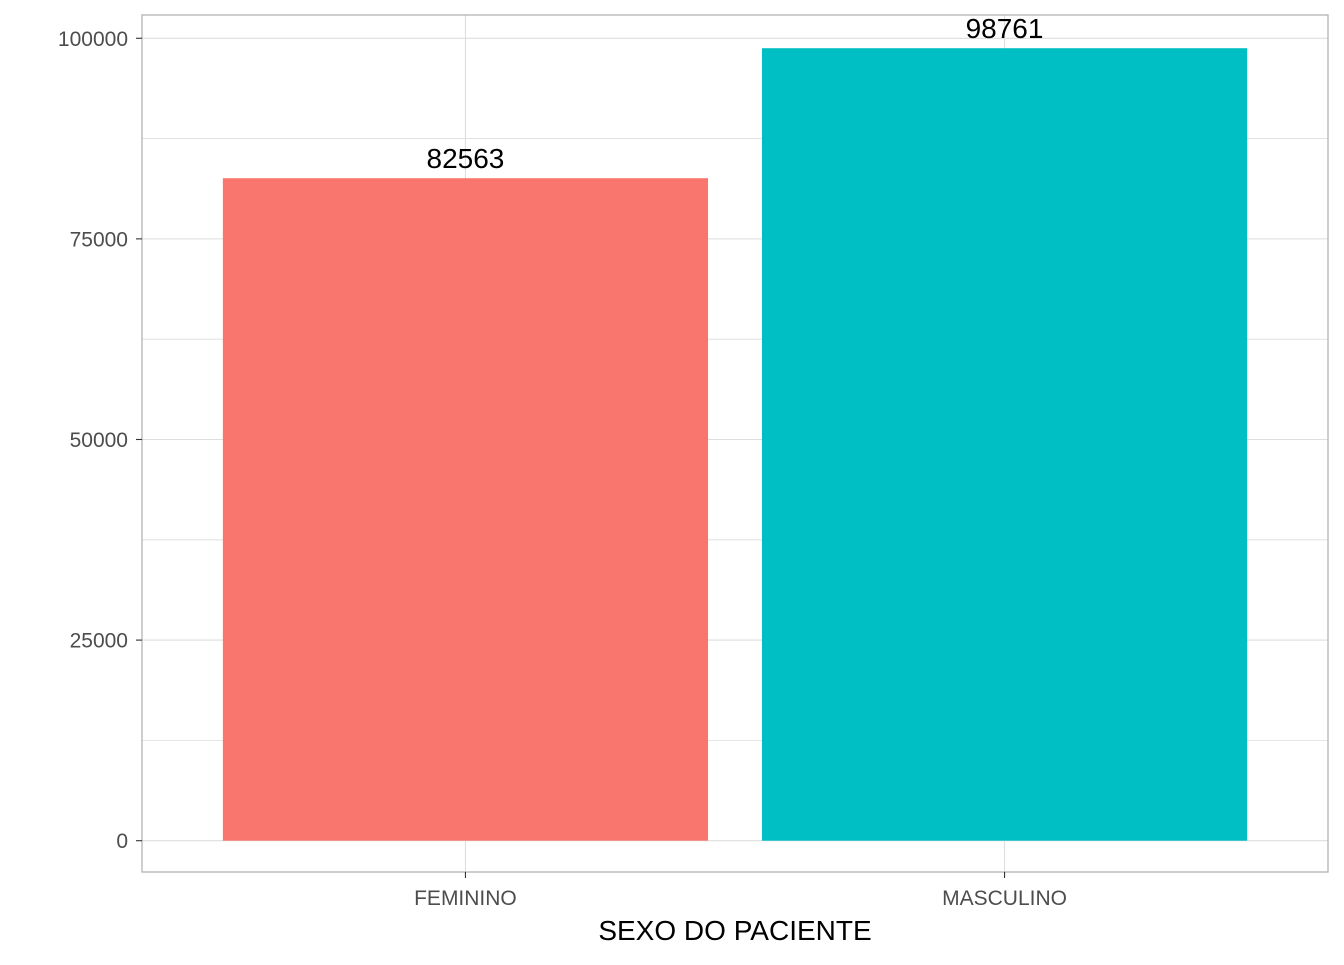 This screenshot has width=1344, height=965. I want to click on y-tick-label: 100000, so click(93, 39).